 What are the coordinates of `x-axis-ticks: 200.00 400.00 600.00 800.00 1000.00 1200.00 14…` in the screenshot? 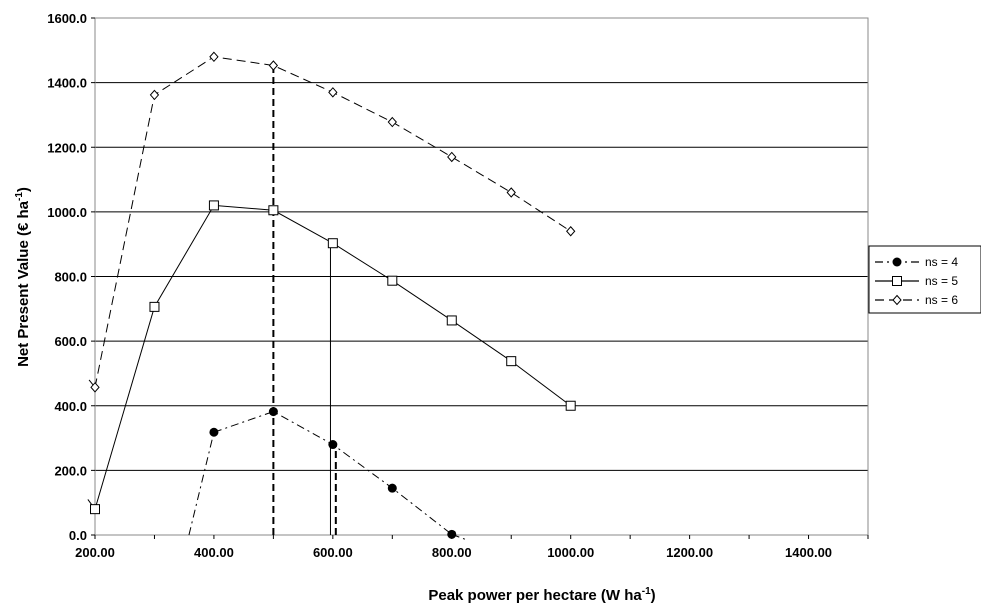 It's located at (472, 547).